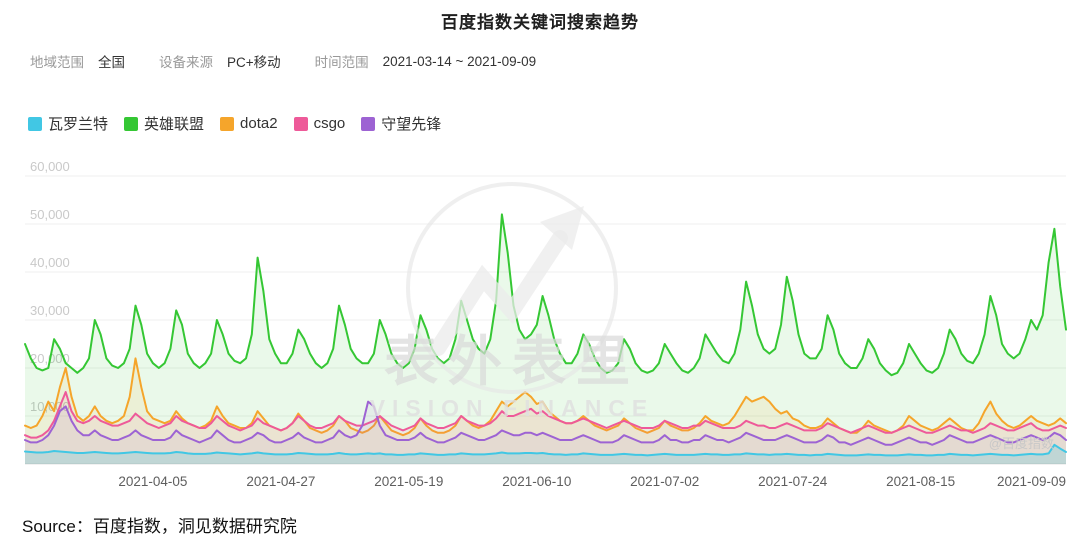 Image resolution: width=1080 pixels, height=550 pixels. I want to click on legend-item-valorant: 瓦罗兰特, so click(68, 123).